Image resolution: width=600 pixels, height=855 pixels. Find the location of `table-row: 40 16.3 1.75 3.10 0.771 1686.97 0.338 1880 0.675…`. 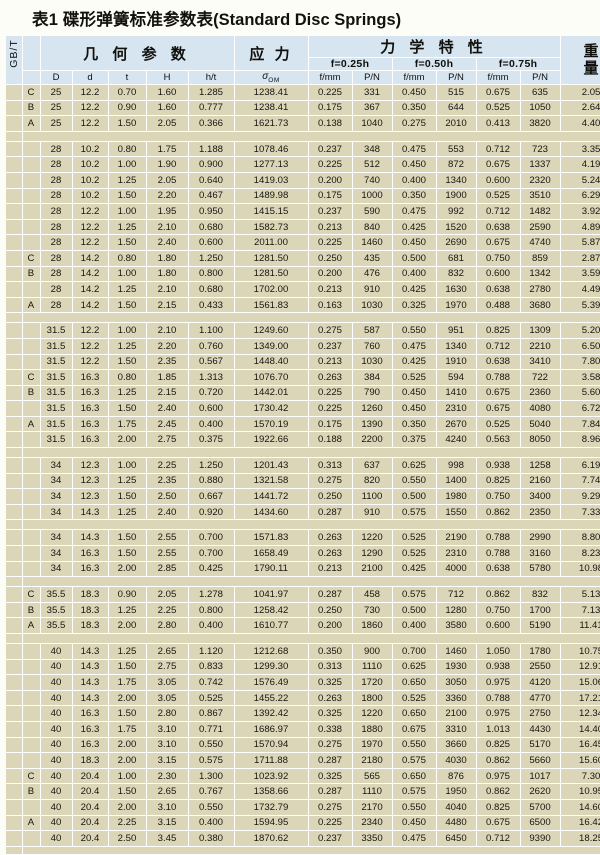

table-row: 40 16.3 1.75 3.10 0.771 1686.97 0.338 1880 0.675… is located at coordinates (303, 729).